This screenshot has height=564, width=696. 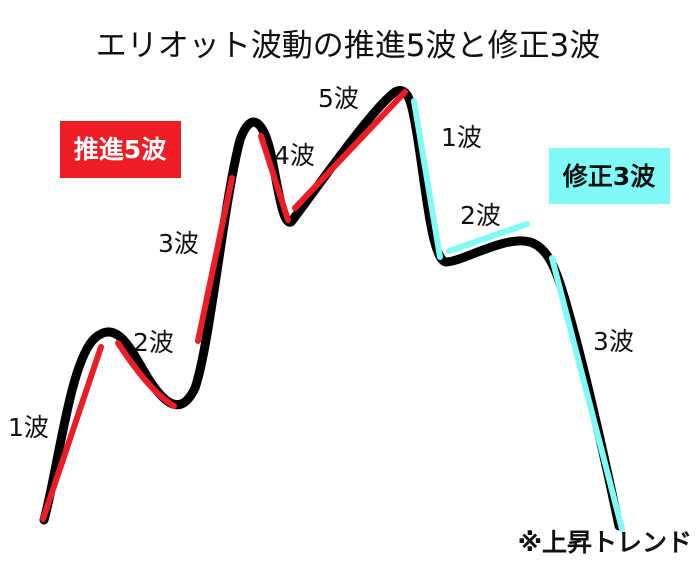 I want to click on impulse-wave-3-label: 3波, so click(x=178, y=243).